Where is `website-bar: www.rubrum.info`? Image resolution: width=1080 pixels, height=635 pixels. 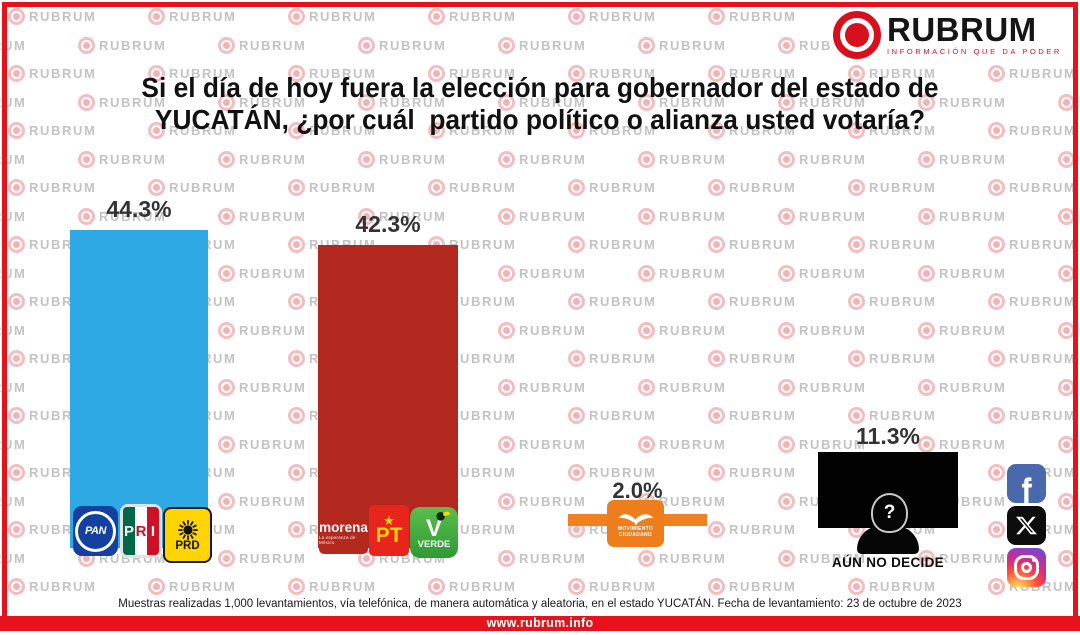 website-bar: www.rubrum.info is located at coordinates (540, 623).